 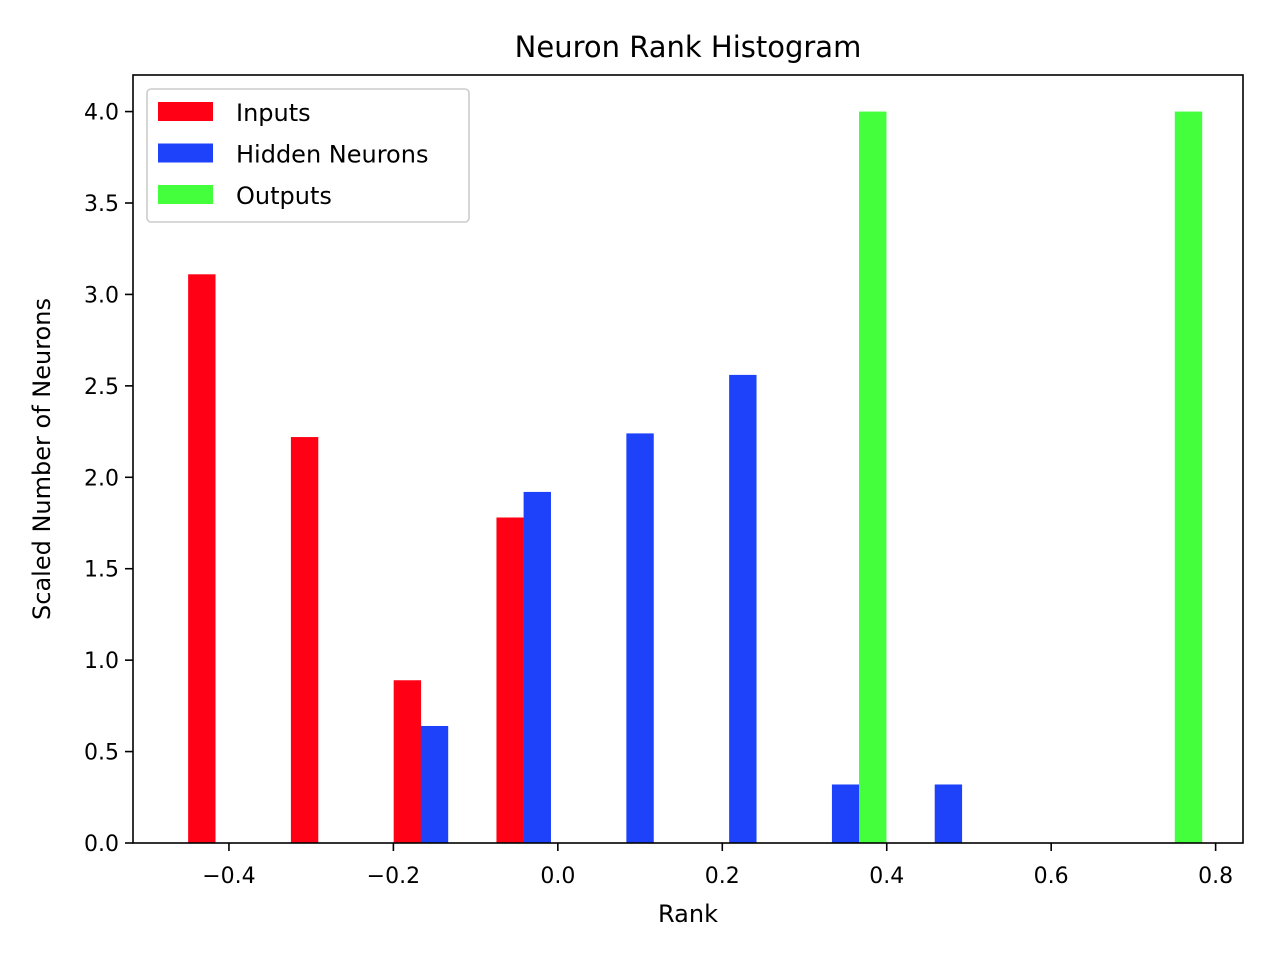 What do you see at coordinates (101, 570) in the screenshot?
I see `y-tick-label: 1.5` at bounding box center [101, 570].